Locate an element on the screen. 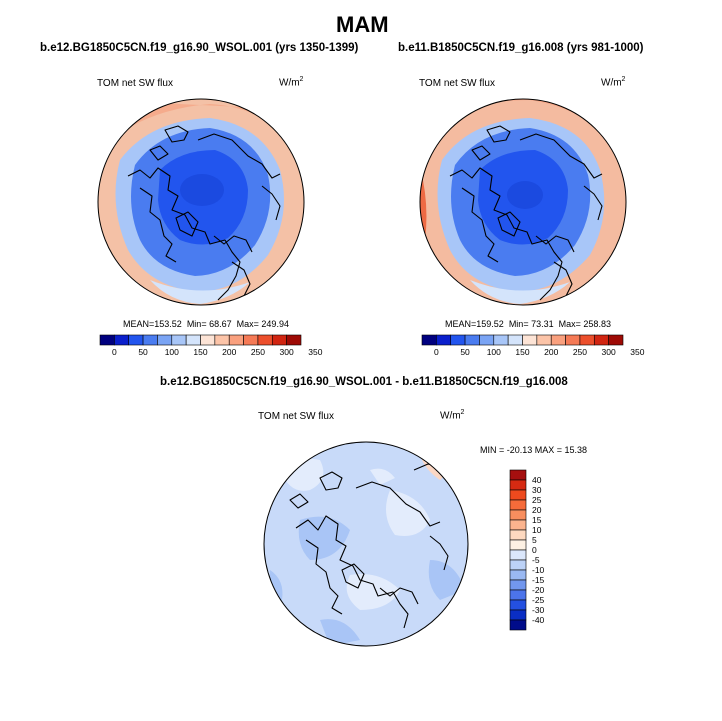  panel-1-colorbar-tick-label: 100 is located at coordinates (172, 352).